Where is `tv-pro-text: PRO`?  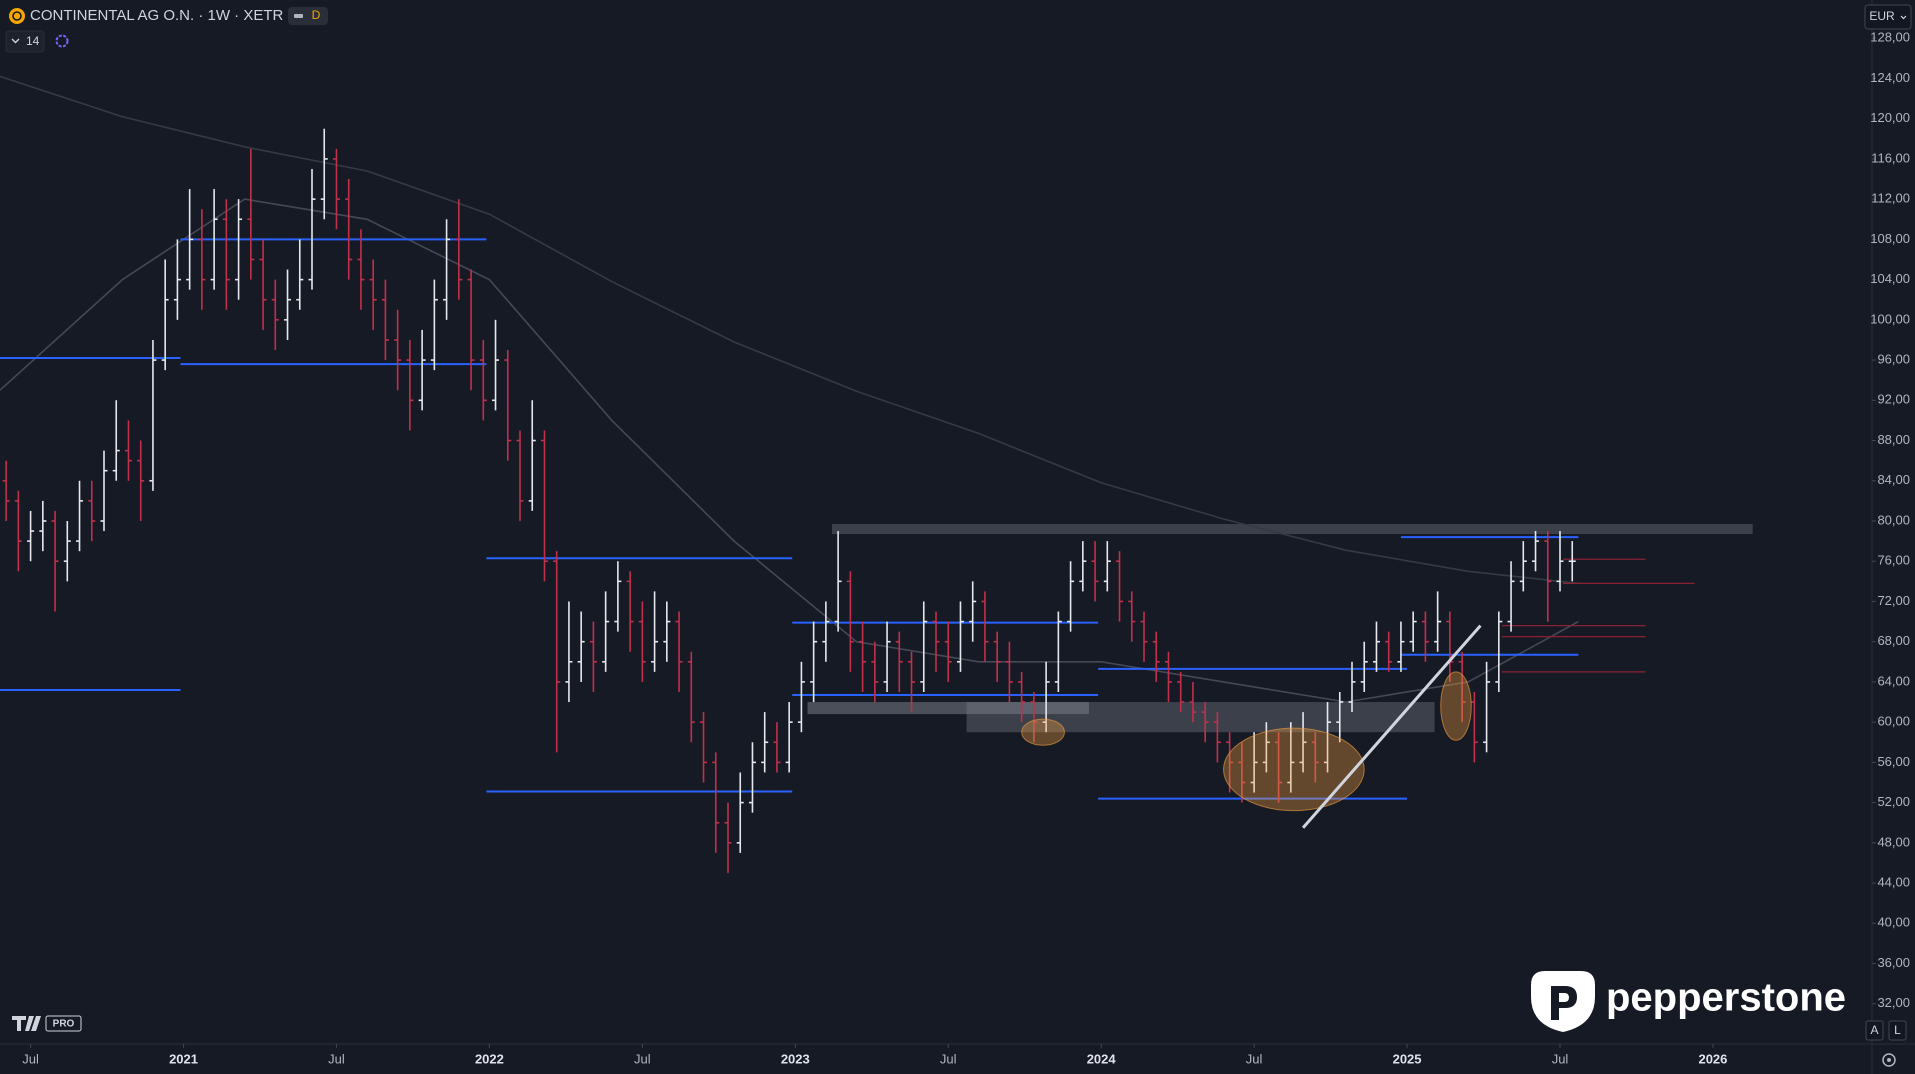 tv-pro-text: PRO is located at coordinates (64, 1024).